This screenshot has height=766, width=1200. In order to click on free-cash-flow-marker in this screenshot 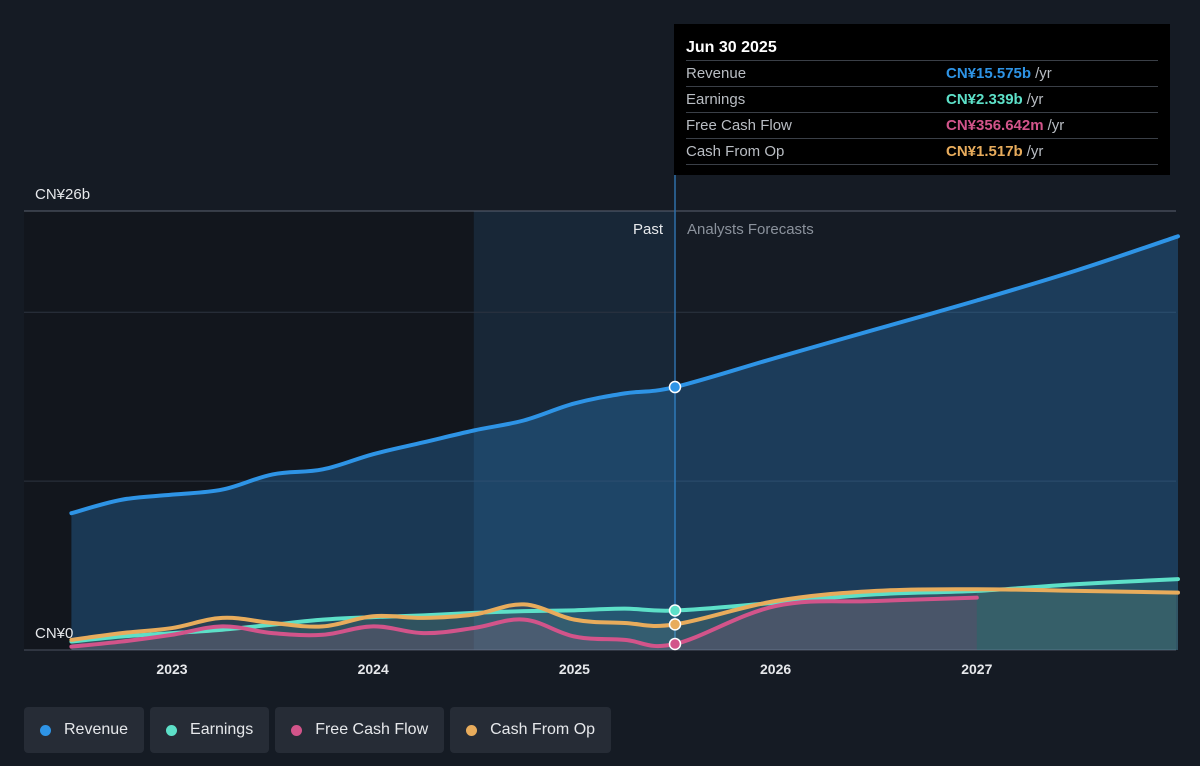, I will do `click(675, 644)`.